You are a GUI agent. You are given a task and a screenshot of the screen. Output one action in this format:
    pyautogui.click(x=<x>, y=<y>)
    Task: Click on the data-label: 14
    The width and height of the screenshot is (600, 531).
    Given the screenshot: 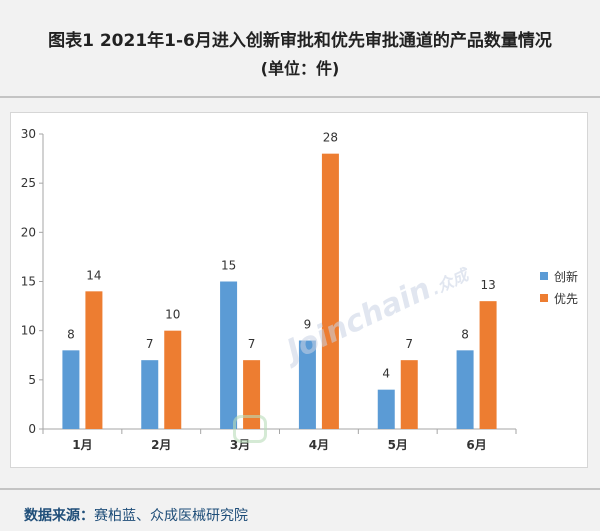 What is the action you would take?
    pyautogui.click(x=93, y=275)
    